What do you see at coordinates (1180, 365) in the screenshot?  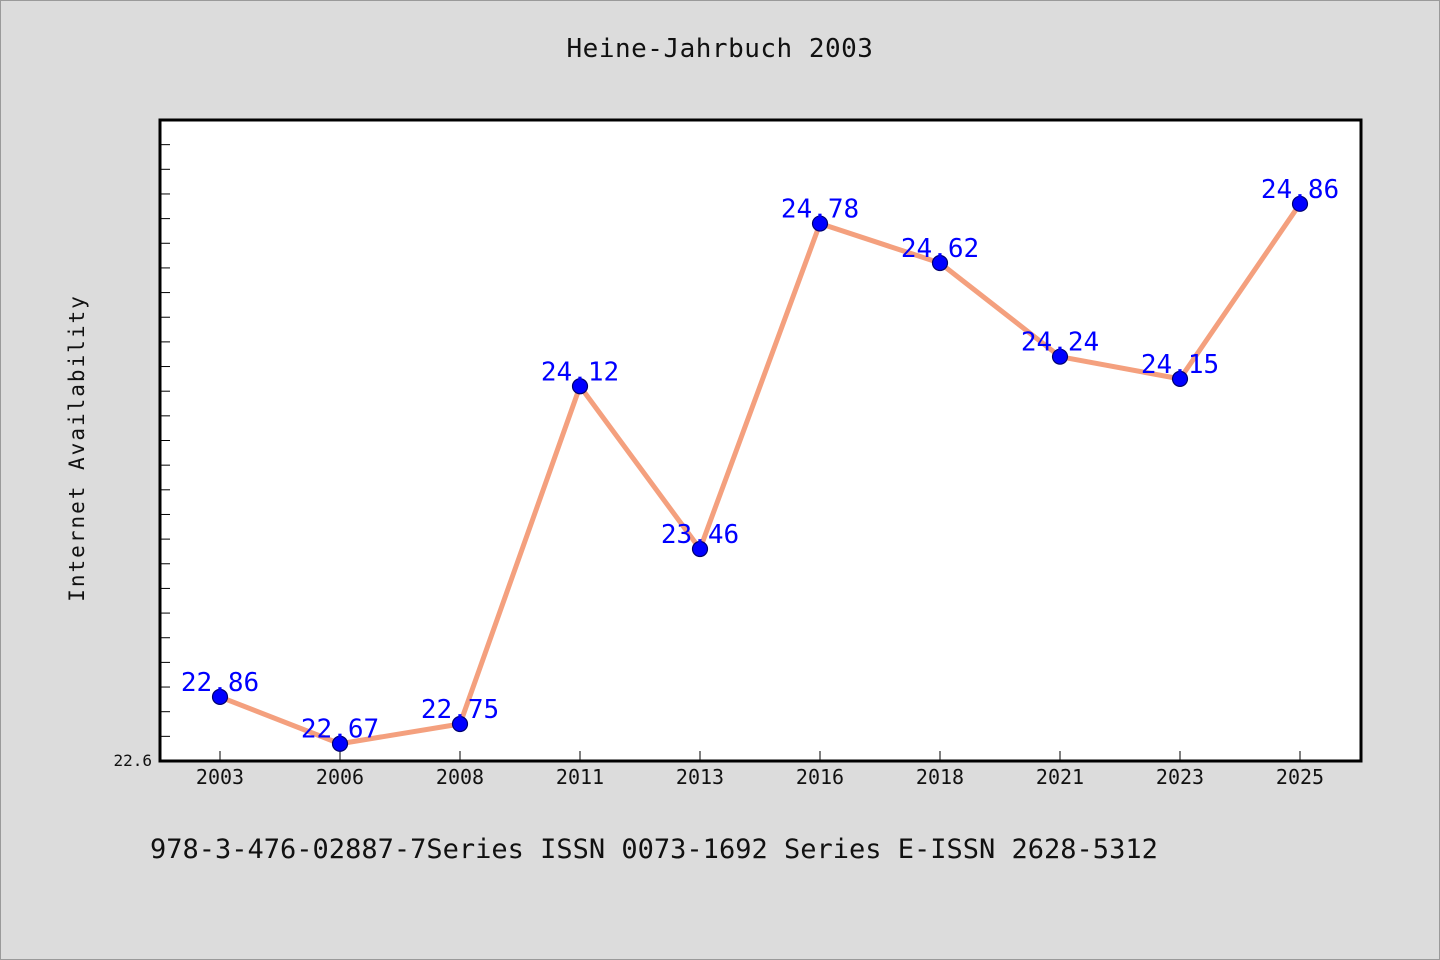 I see `data-label: 24.15` at bounding box center [1180, 365].